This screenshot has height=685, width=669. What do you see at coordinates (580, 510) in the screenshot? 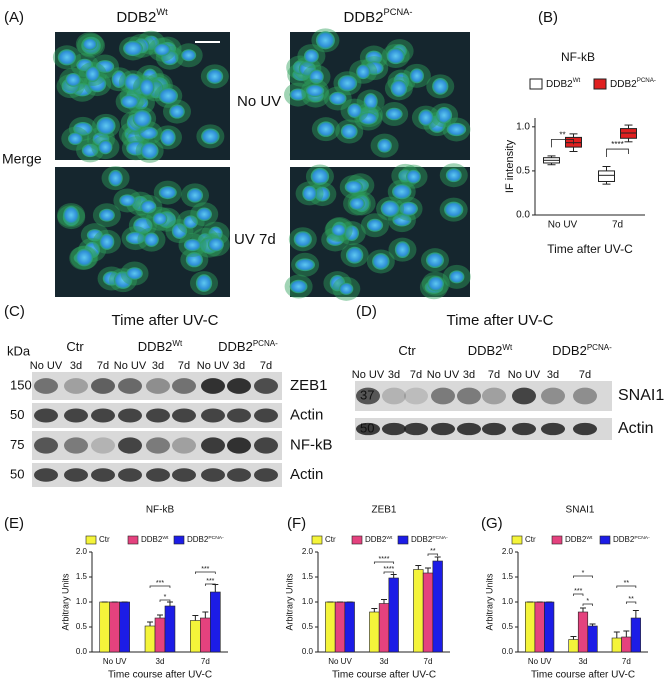
I see `chart-title: SNAI1` at bounding box center [580, 510].